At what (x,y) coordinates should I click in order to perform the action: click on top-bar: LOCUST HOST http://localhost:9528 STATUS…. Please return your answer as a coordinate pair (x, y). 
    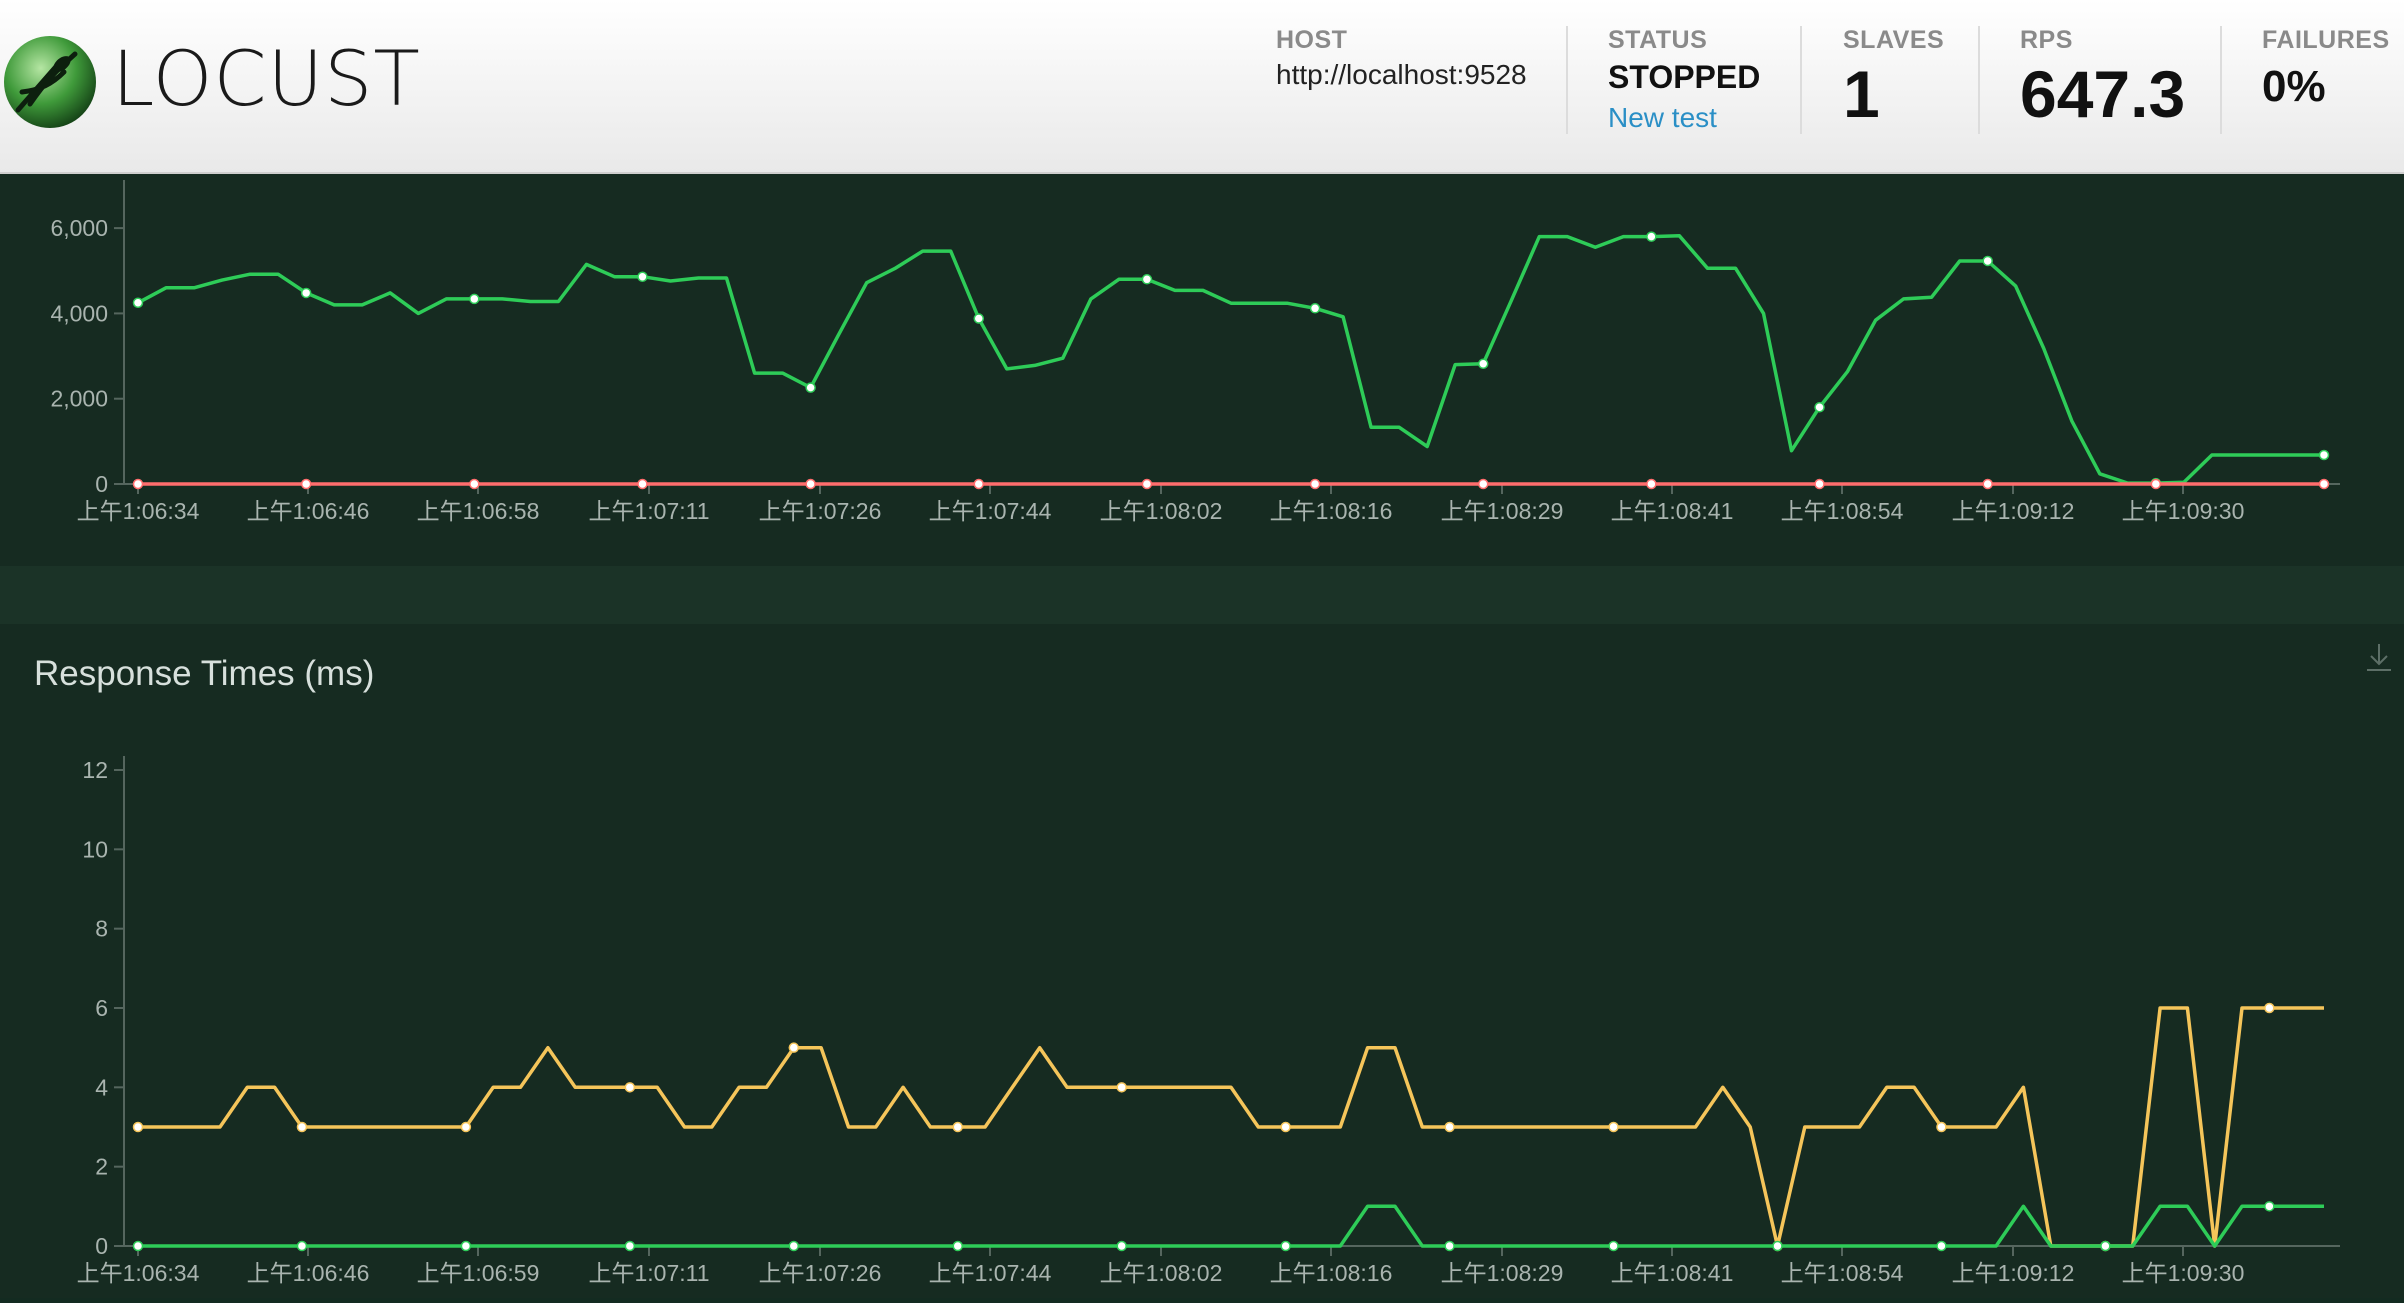
    Looking at the image, I should click on (1202, 87).